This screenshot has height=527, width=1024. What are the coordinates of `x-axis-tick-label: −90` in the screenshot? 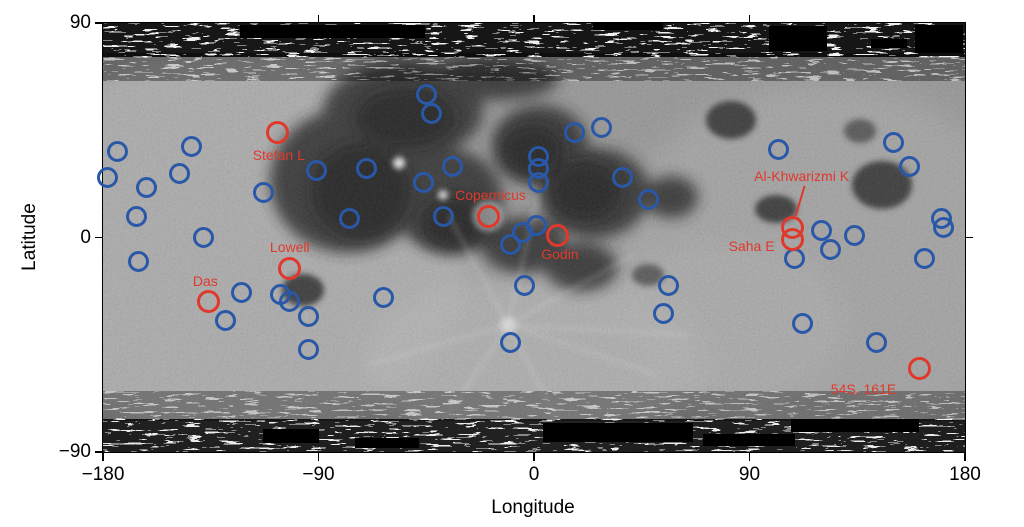 It's located at (318, 474).